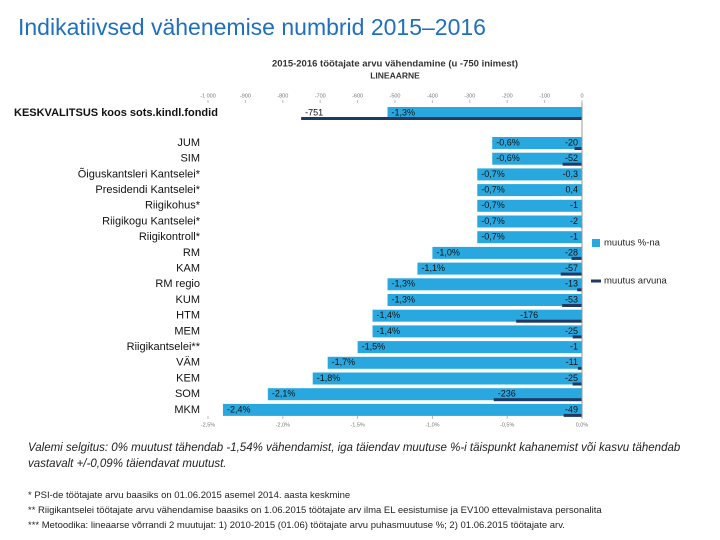  Describe the element at coordinates (283, 425) in the screenshot. I see `x-tick-label: -2,0%` at that location.